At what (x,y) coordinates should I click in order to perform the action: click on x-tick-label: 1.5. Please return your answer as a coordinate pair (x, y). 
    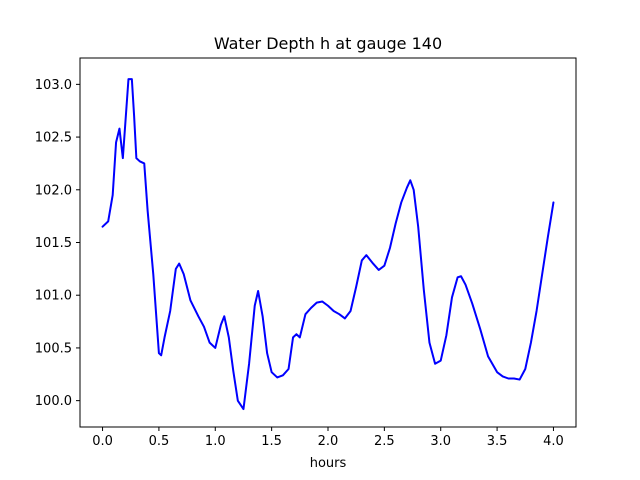
    Looking at the image, I should click on (271, 441).